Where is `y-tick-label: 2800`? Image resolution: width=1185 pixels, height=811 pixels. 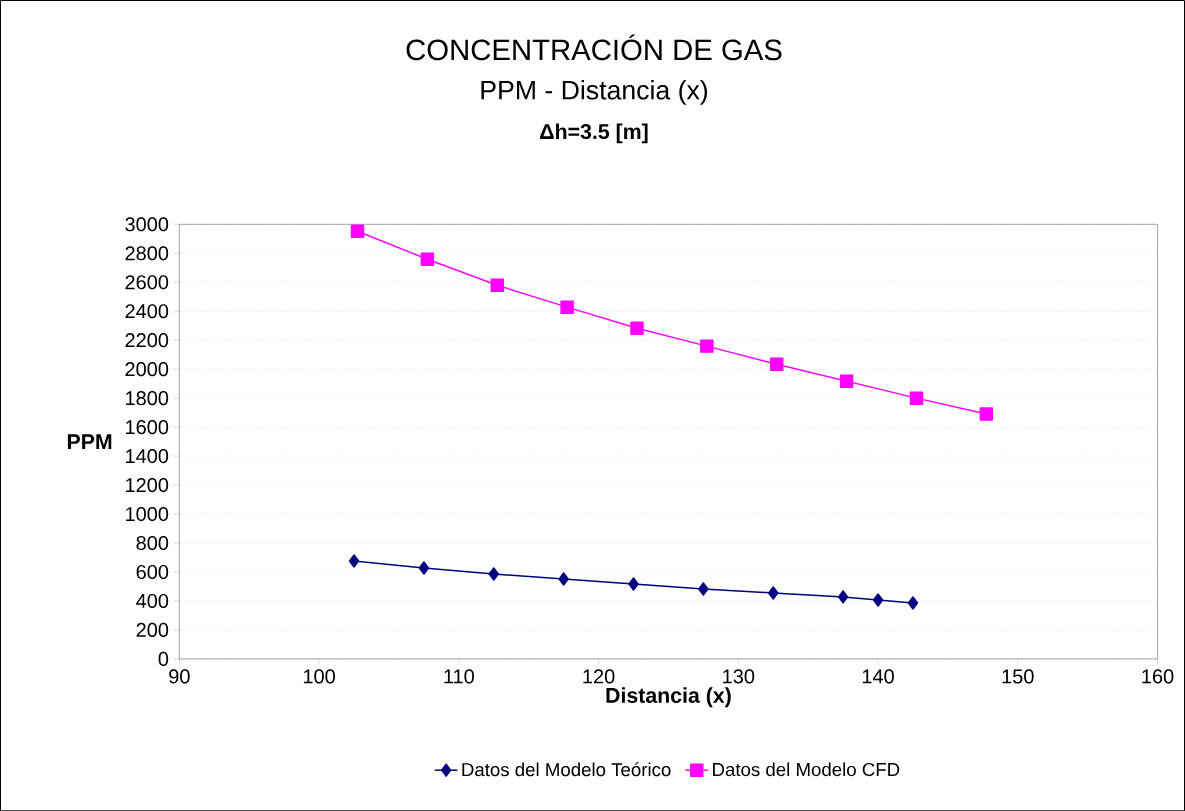
y-tick-label: 2800 is located at coordinates (147, 253).